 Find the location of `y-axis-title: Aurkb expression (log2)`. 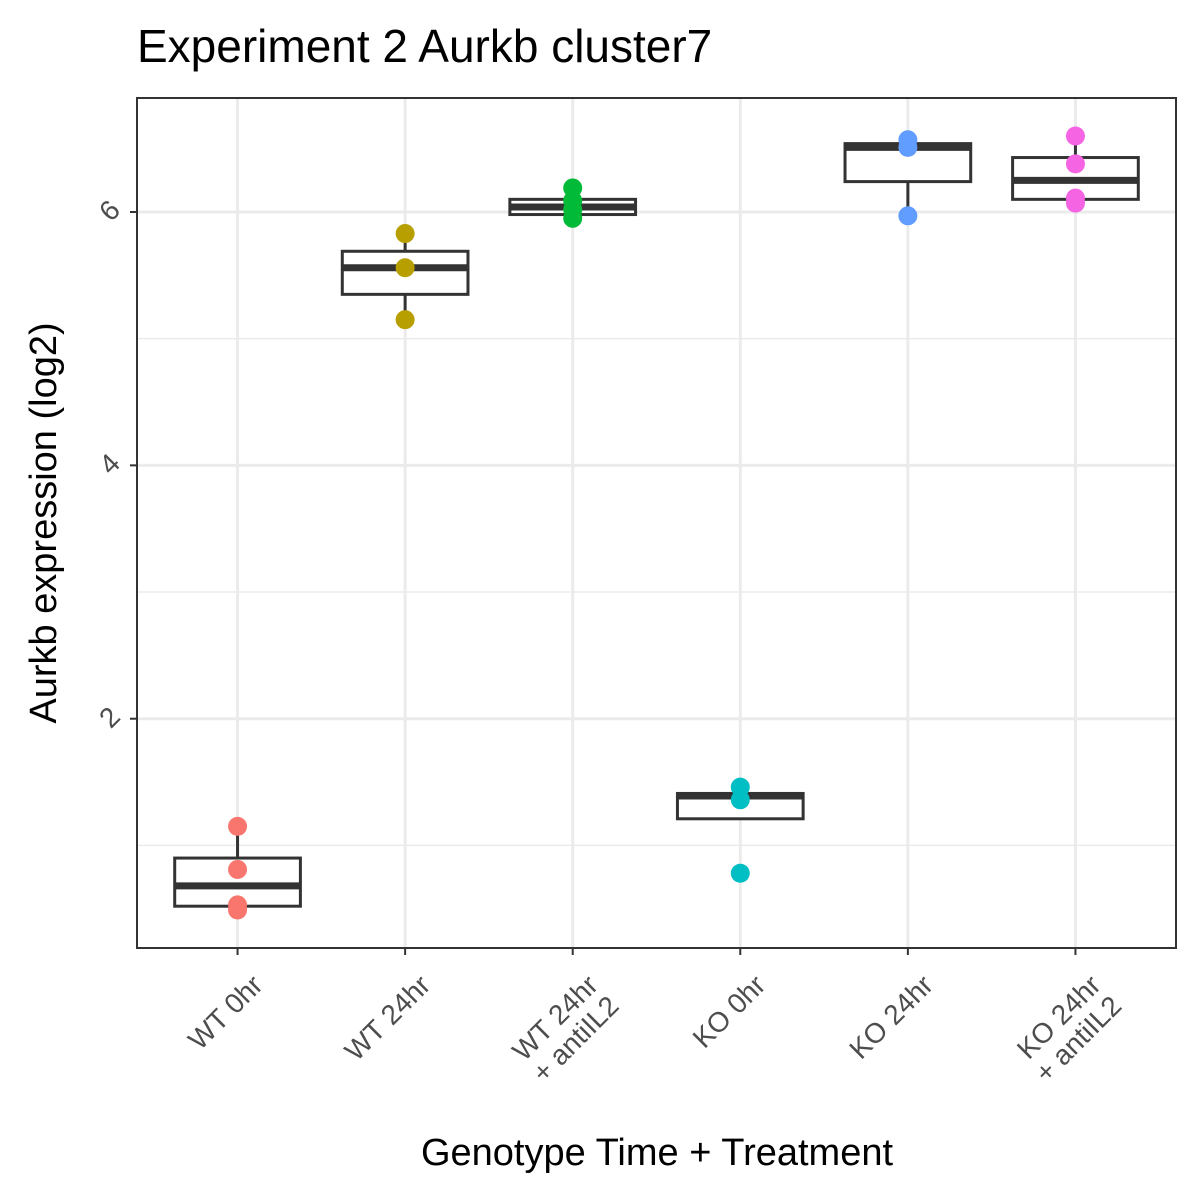

y-axis-title: Aurkb expression (log2) is located at coordinates (44, 522).